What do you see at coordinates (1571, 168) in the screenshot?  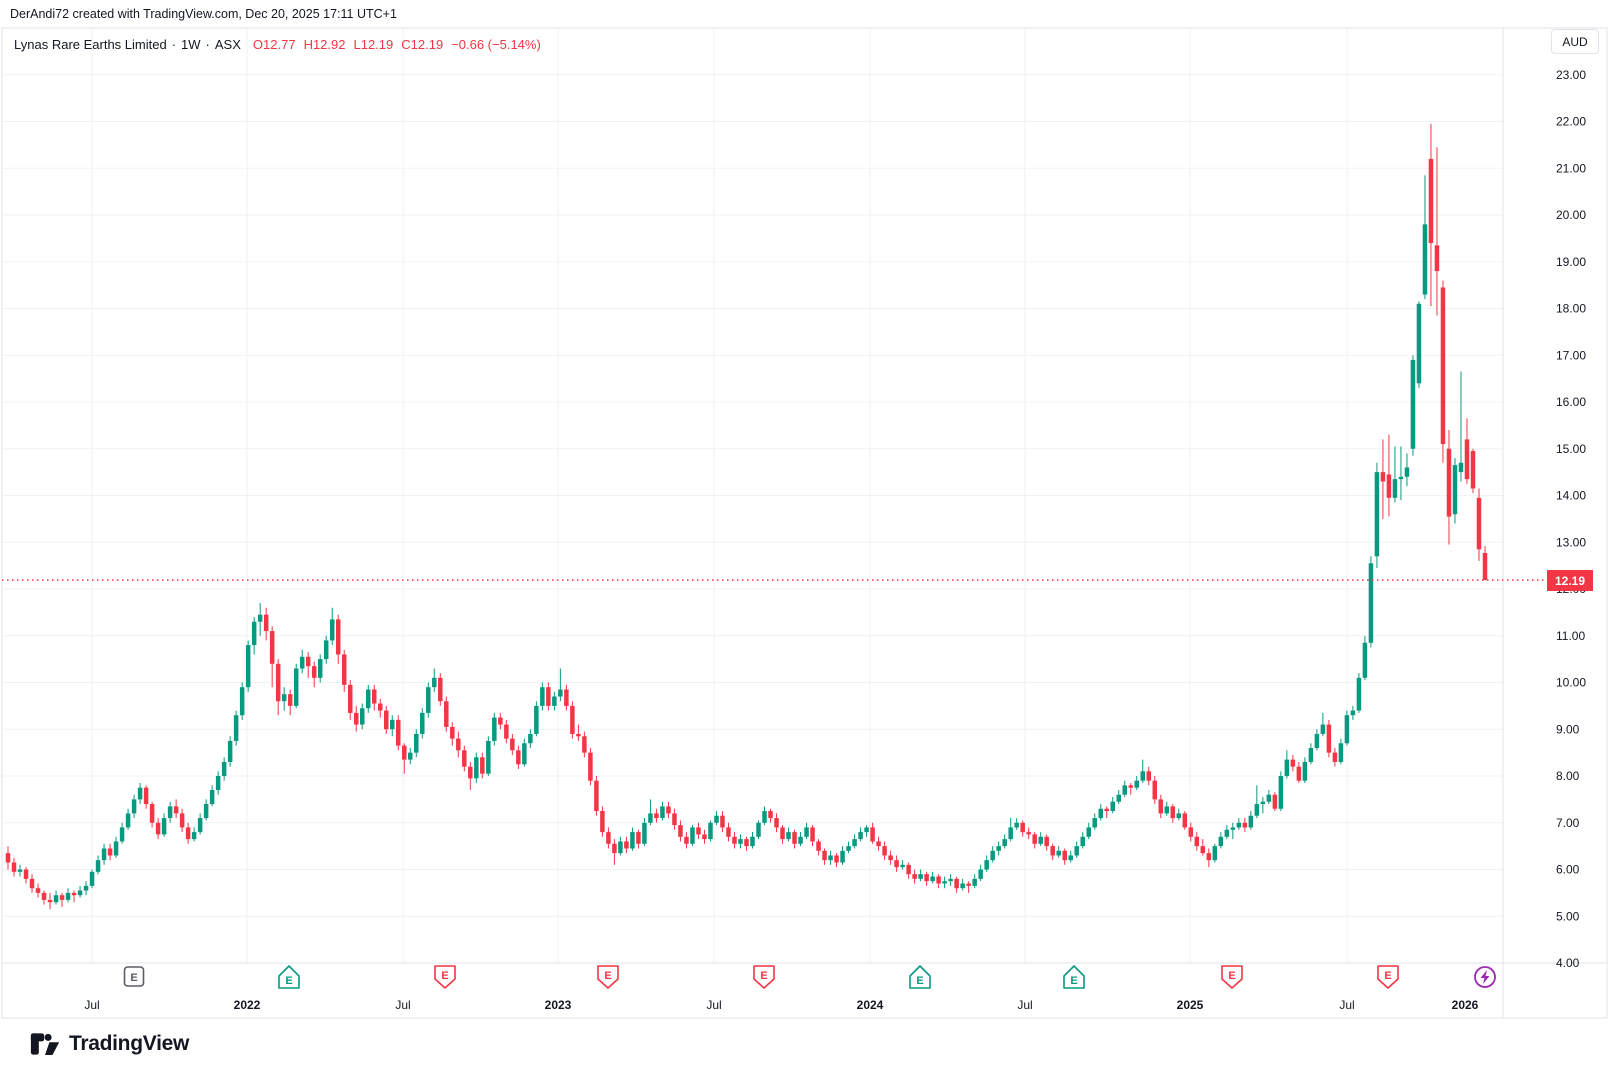 I see `price-tick-label: 21.00` at bounding box center [1571, 168].